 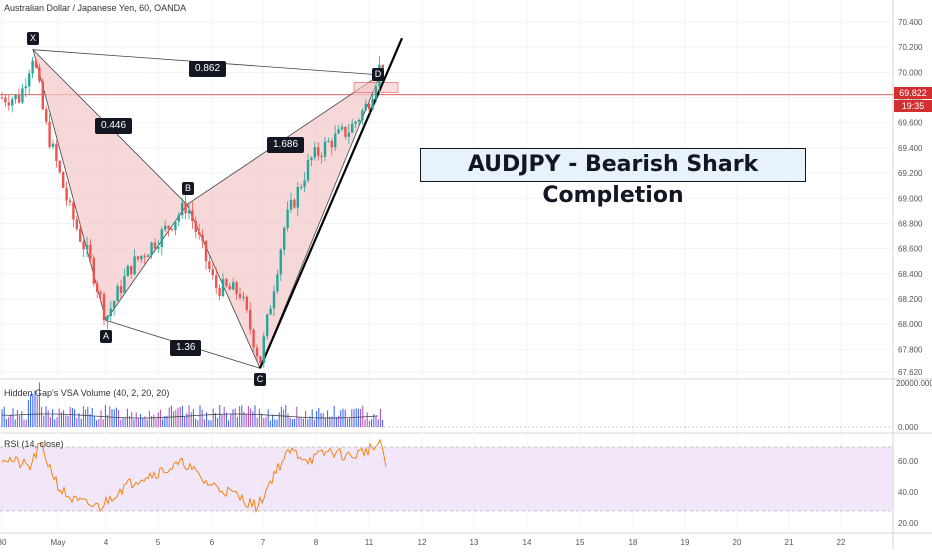 I want to click on volume-ma-line, so click(x=190, y=416).